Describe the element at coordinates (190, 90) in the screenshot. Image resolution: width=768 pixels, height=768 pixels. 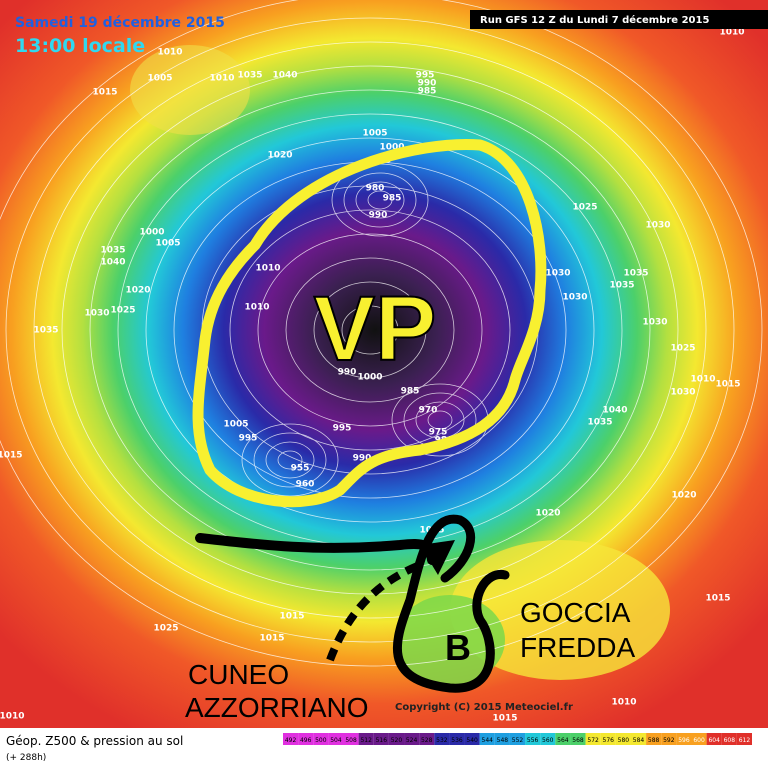
I see `ridge-area` at that location.